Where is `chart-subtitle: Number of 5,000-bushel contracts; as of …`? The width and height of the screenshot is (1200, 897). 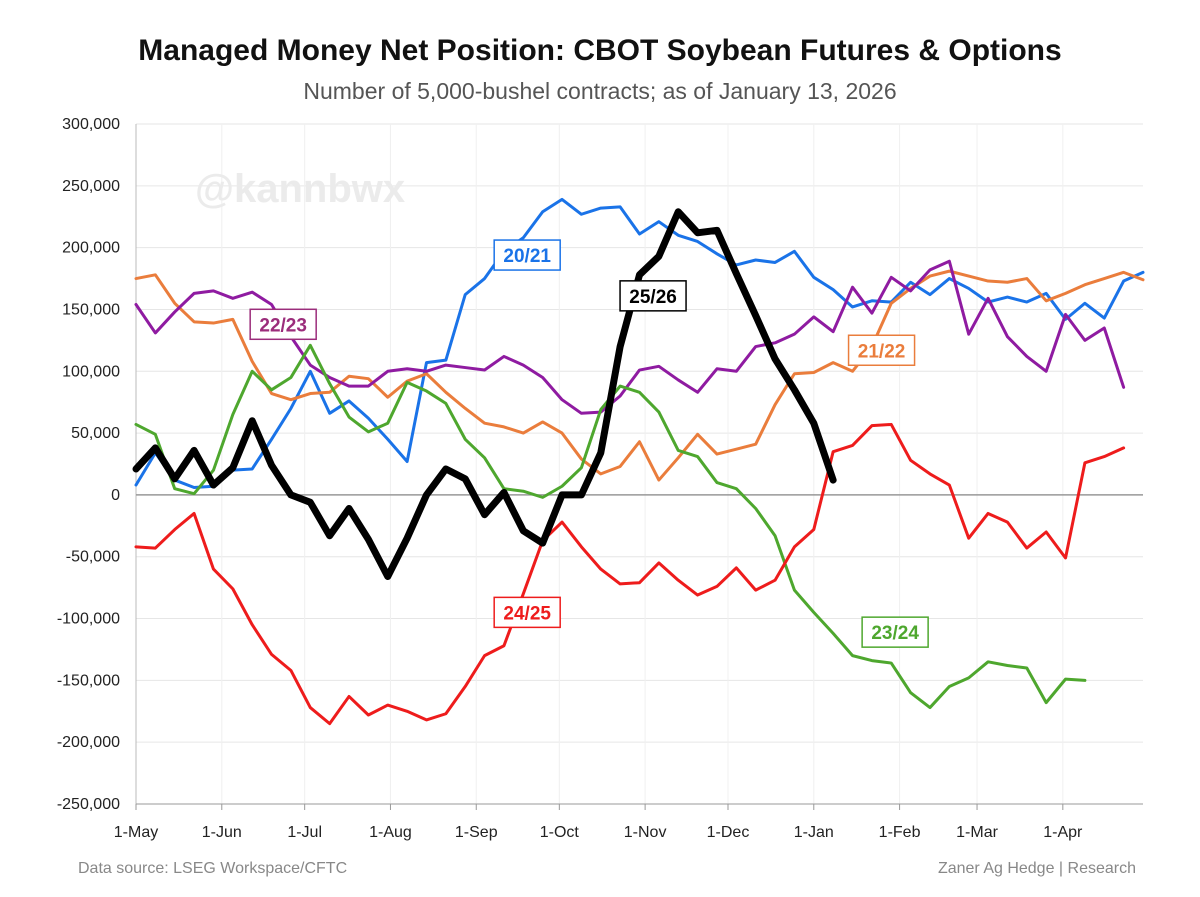
chart-subtitle: Number of 5,000-bushel contracts; as of … is located at coordinates (600, 91).